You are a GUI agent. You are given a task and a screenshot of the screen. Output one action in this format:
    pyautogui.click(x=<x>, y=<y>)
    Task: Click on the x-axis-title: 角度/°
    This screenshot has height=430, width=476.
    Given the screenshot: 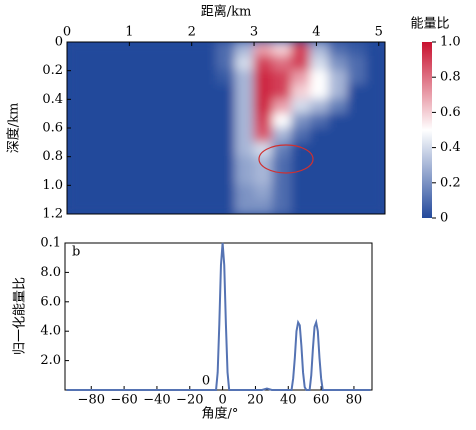 What is the action you would take?
    pyautogui.click(x=220, y=414)
    